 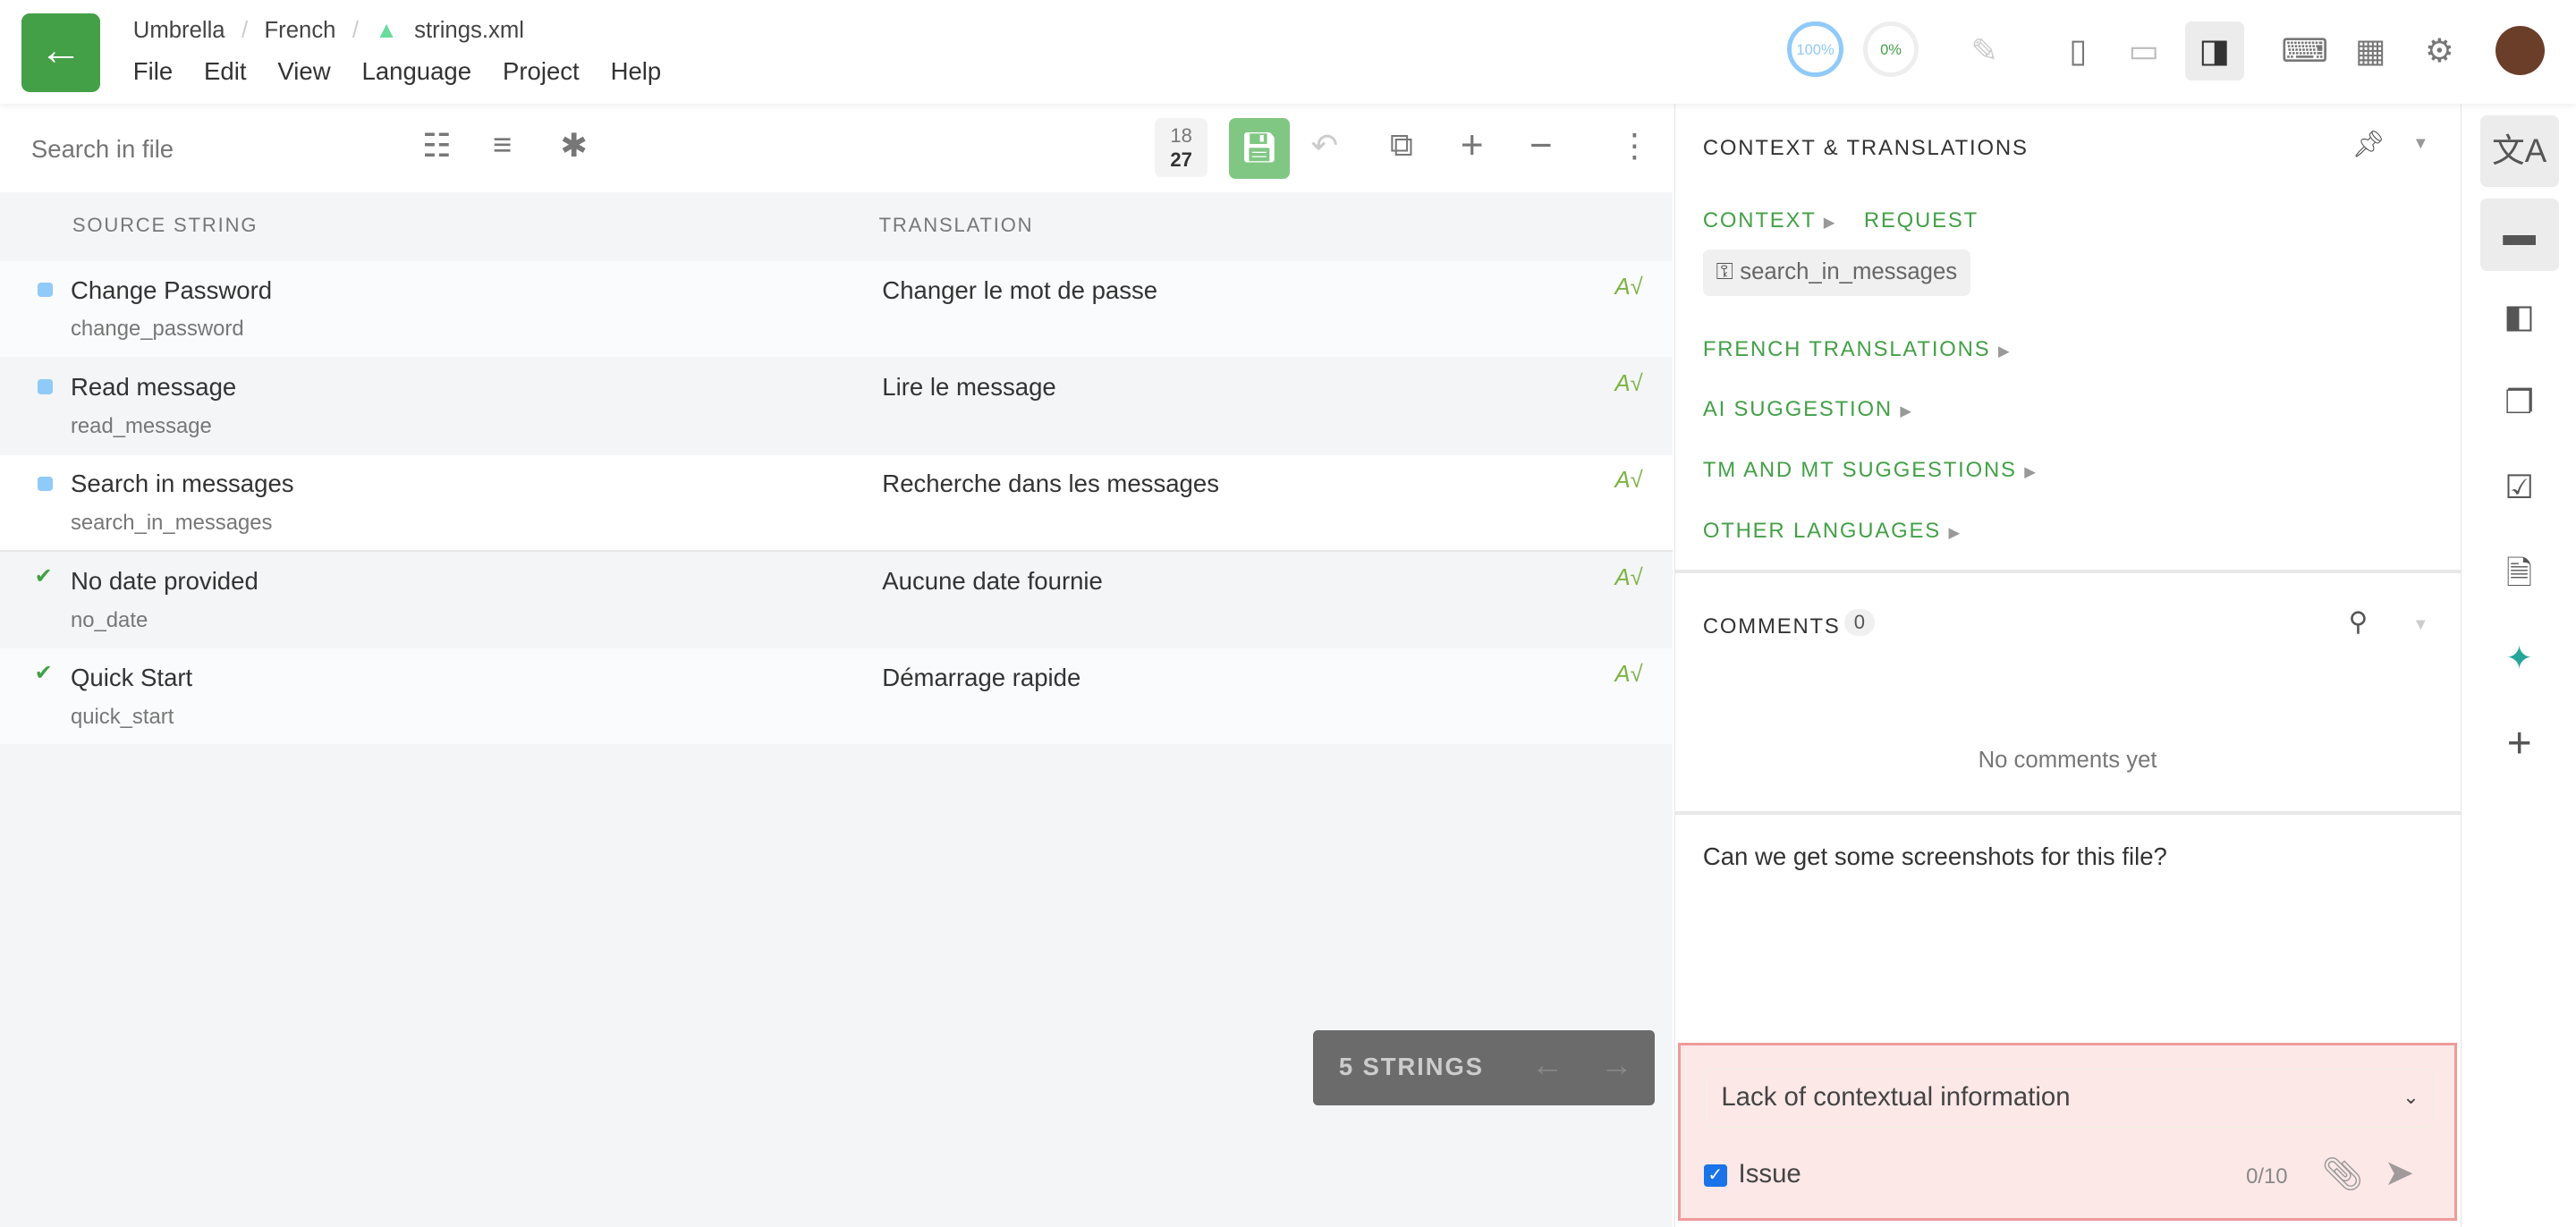 I want to click on paperclip-icon: 📎︎, so click(x=2342, y=1173).